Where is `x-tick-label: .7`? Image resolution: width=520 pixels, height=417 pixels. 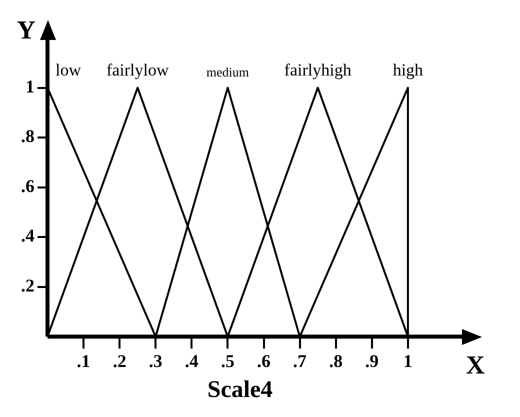 x-tick-label: .7 is located at coordinates (300, 361).